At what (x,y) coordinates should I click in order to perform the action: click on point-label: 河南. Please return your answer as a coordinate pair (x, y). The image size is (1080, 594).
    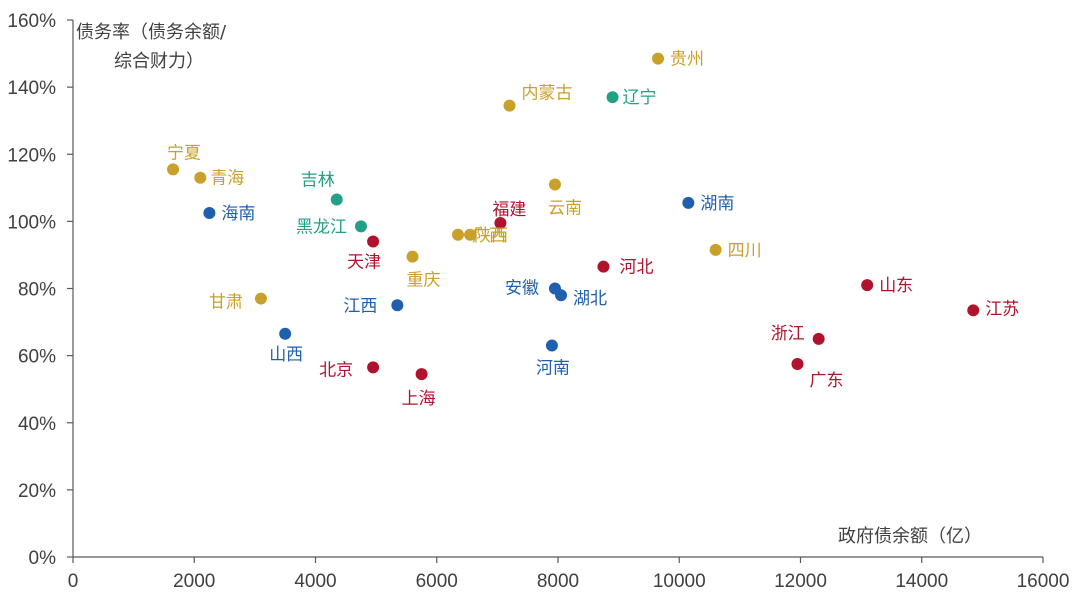
    Looking at the image, I should click on (553, 369).